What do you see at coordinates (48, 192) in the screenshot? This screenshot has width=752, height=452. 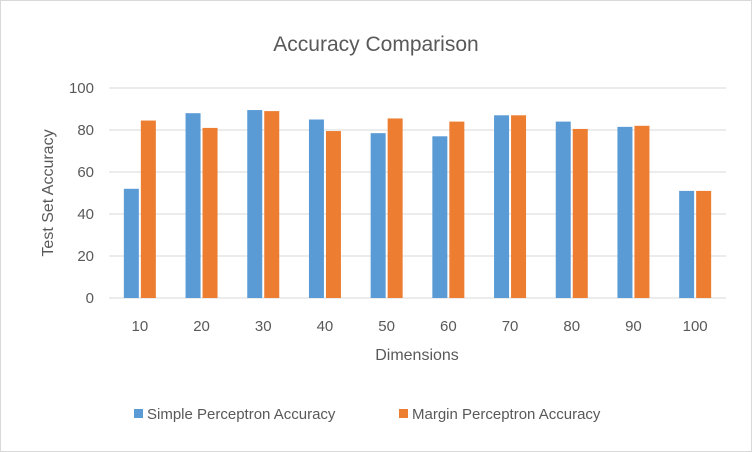 I see `y-axis-label: Test Set Accuracy` at bounding box center [48, 192].